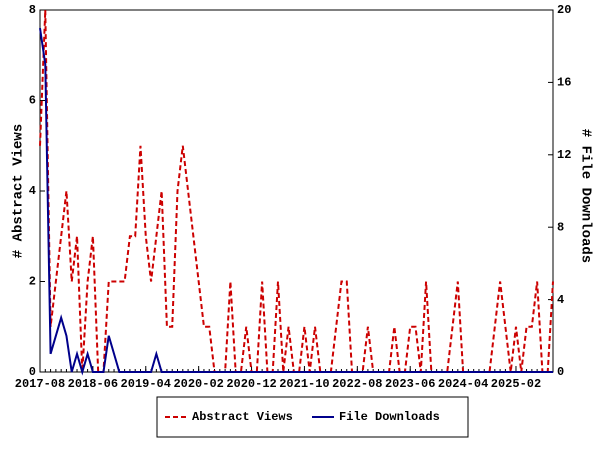 This screenshot has height=450, width=600. I want to click on y-tick-label: 6, so click(32, 101).